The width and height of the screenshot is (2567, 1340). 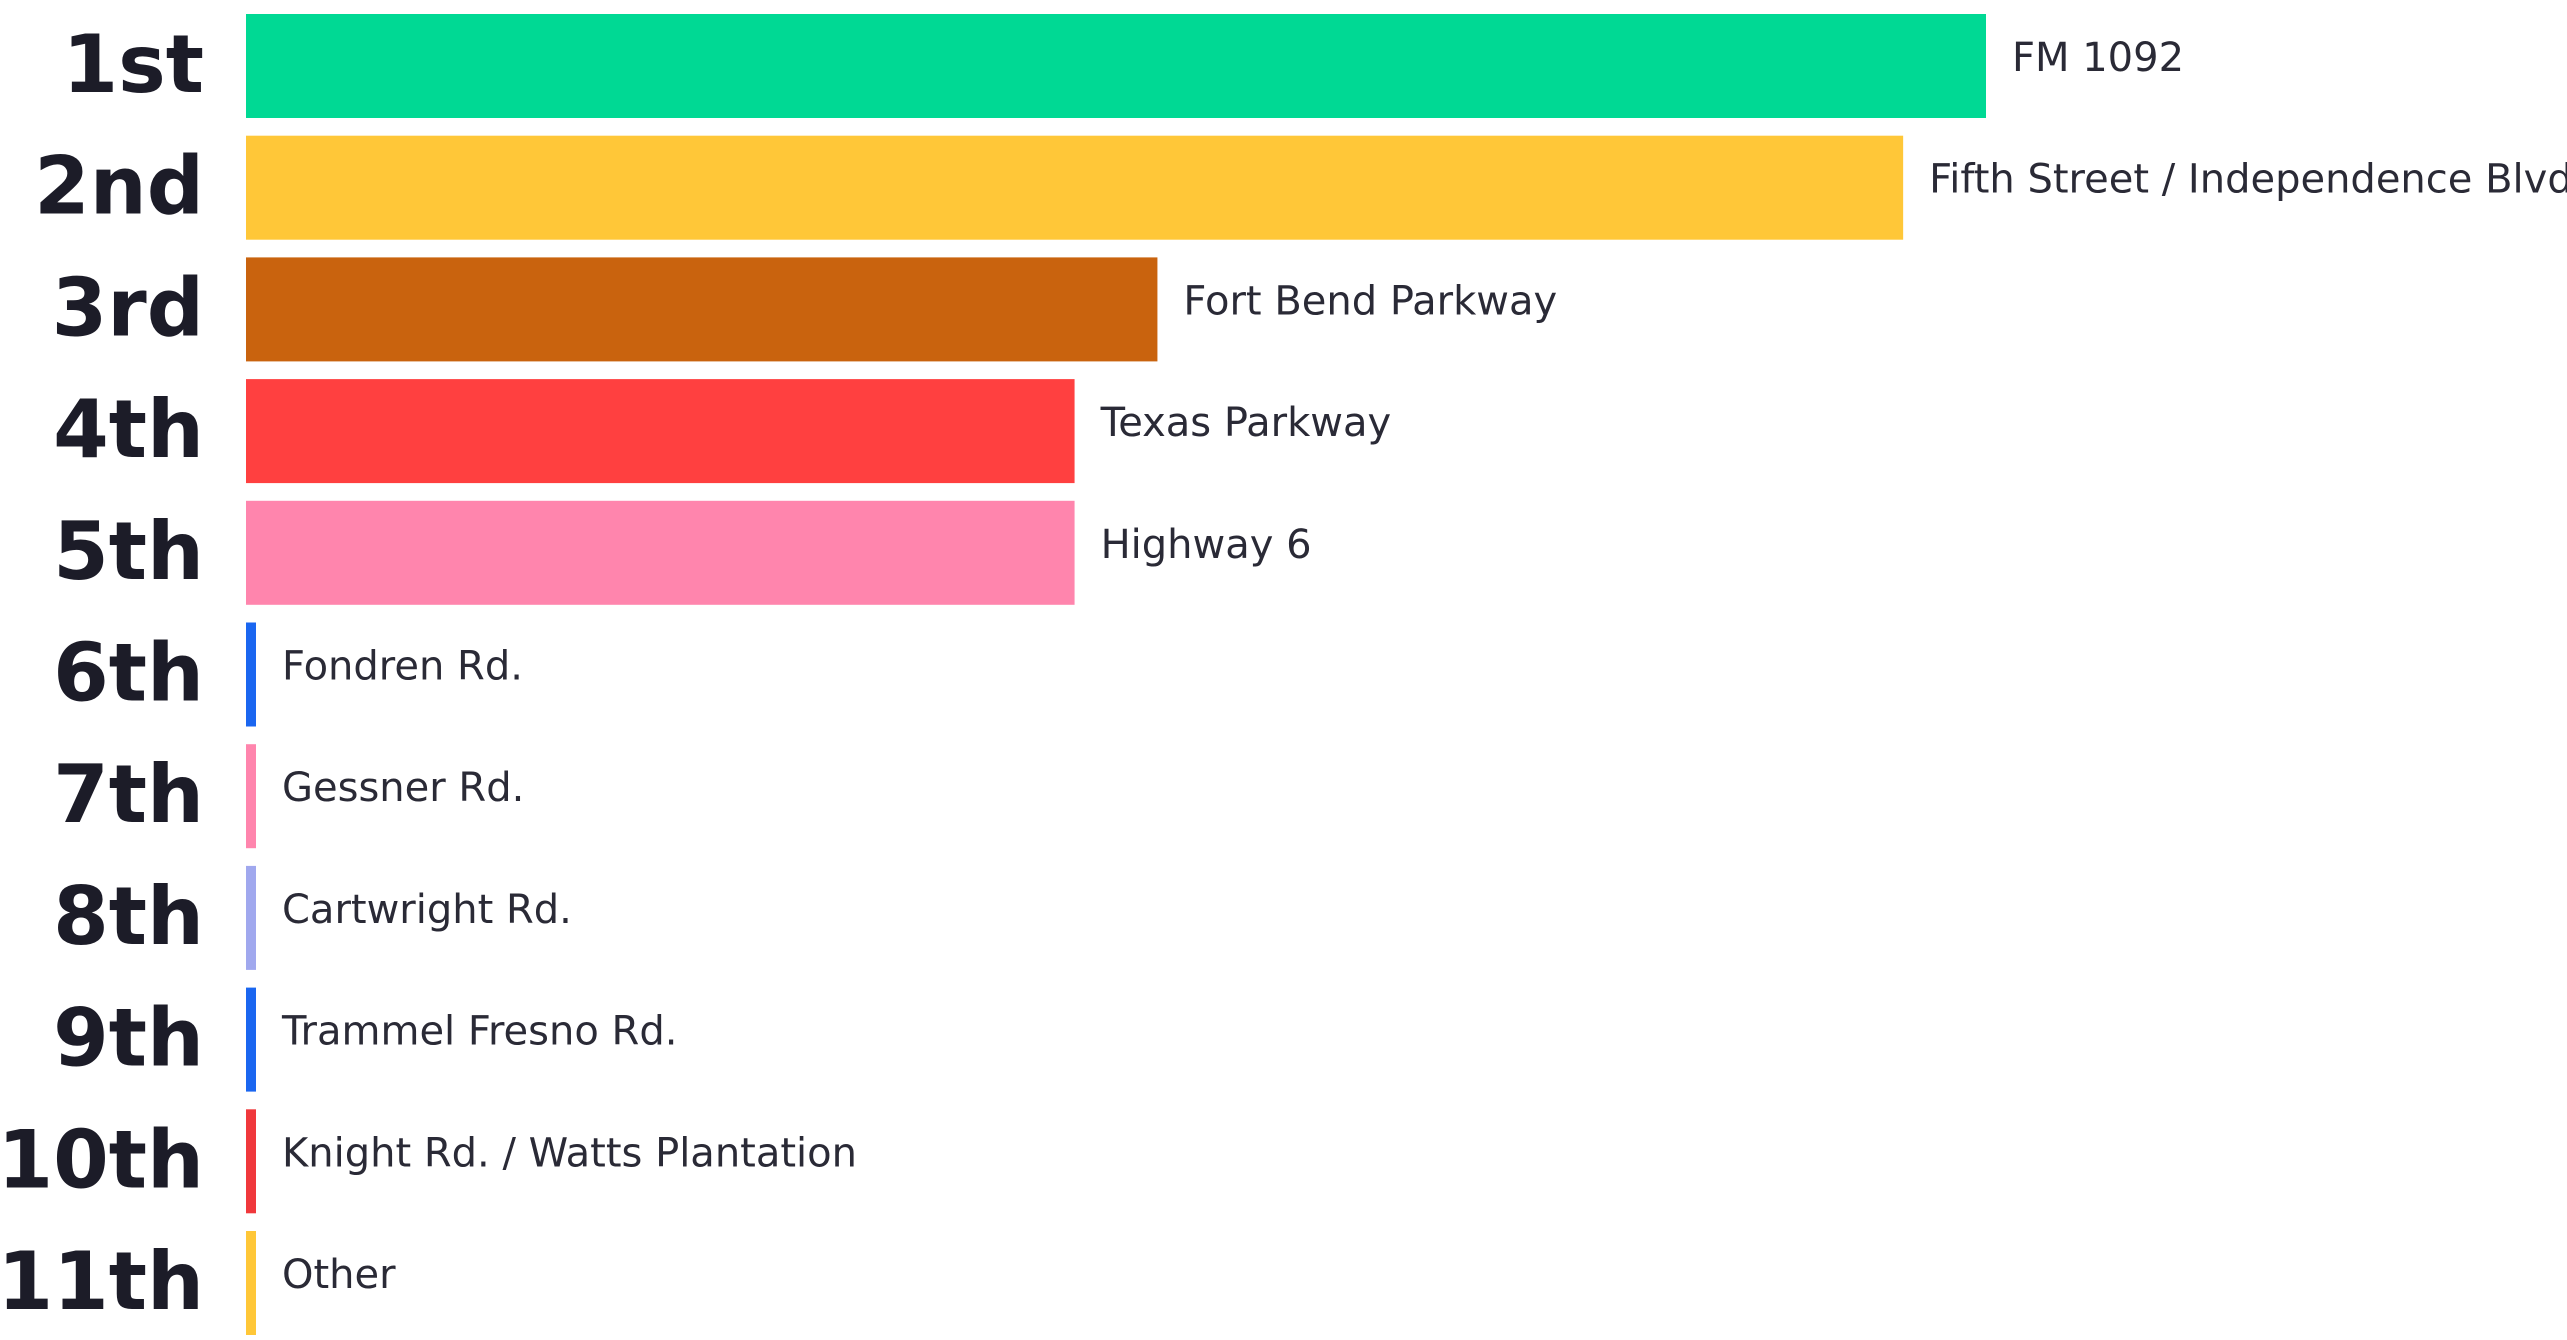 I want to click on bar-label: Other, so click(x=339, y=1275).